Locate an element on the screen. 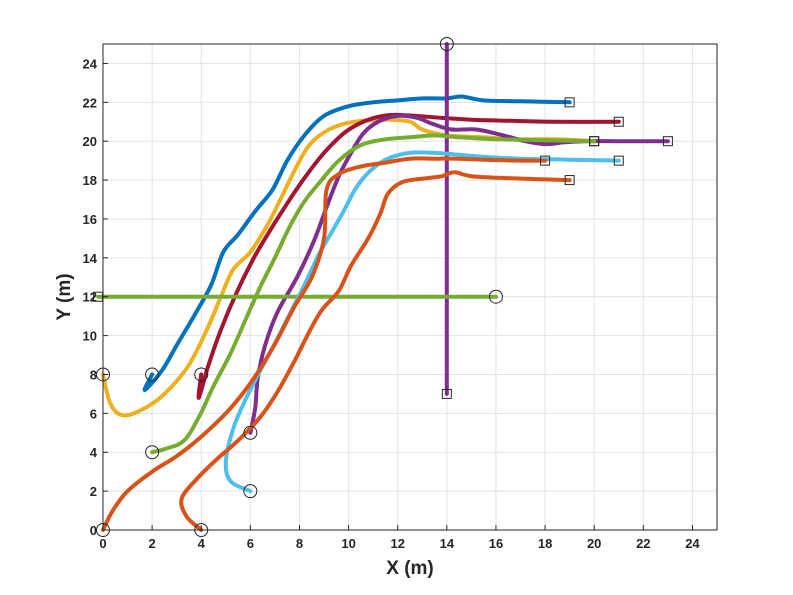  end-marker-green is located at coordinates (594, 141).